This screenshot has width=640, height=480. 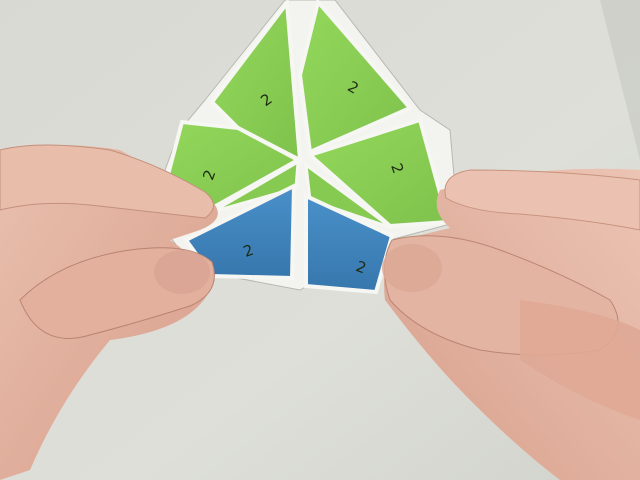 I want to click on left-index-finger, so click(x=107, y=181).